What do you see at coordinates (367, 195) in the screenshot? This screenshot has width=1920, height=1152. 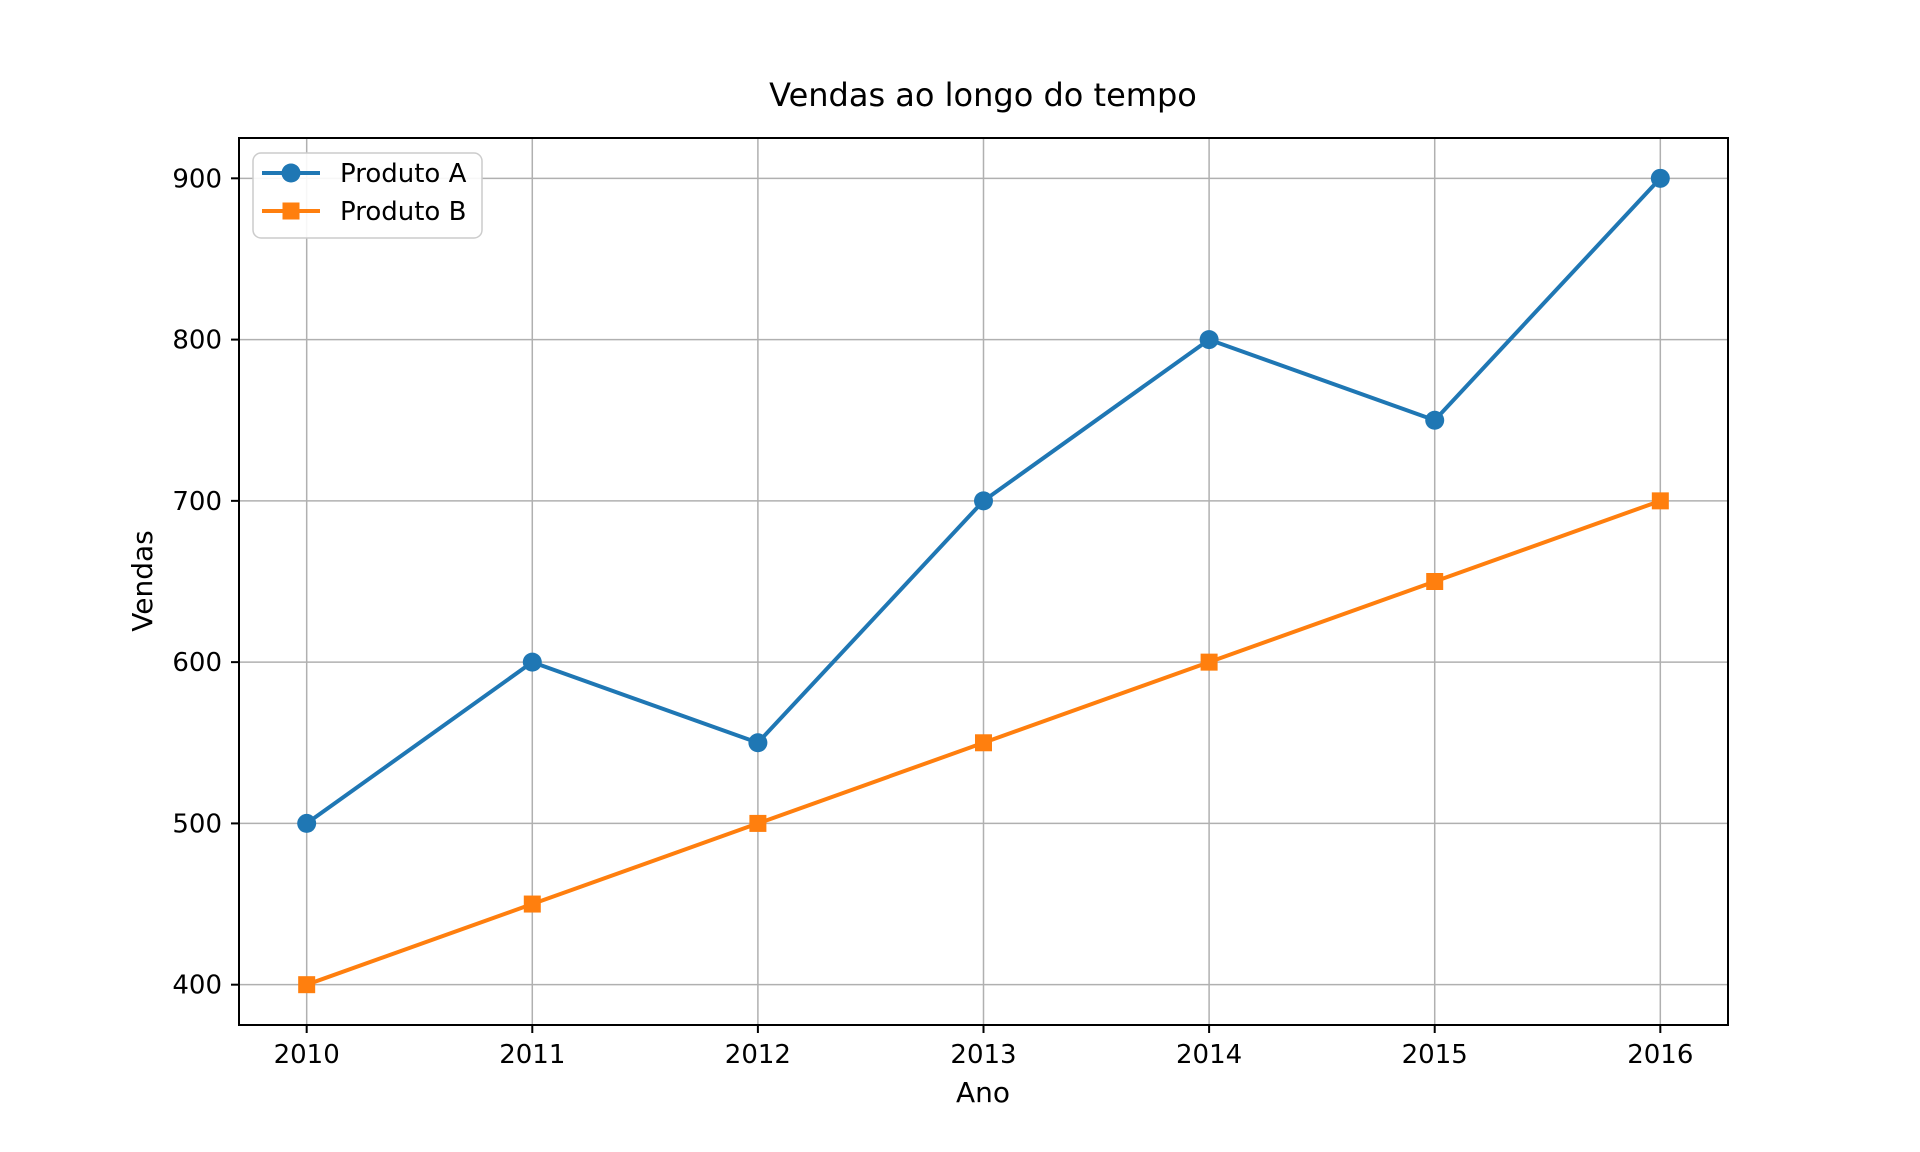 I see `legend: Produto A Produto B` at bounding box center [367, 195].